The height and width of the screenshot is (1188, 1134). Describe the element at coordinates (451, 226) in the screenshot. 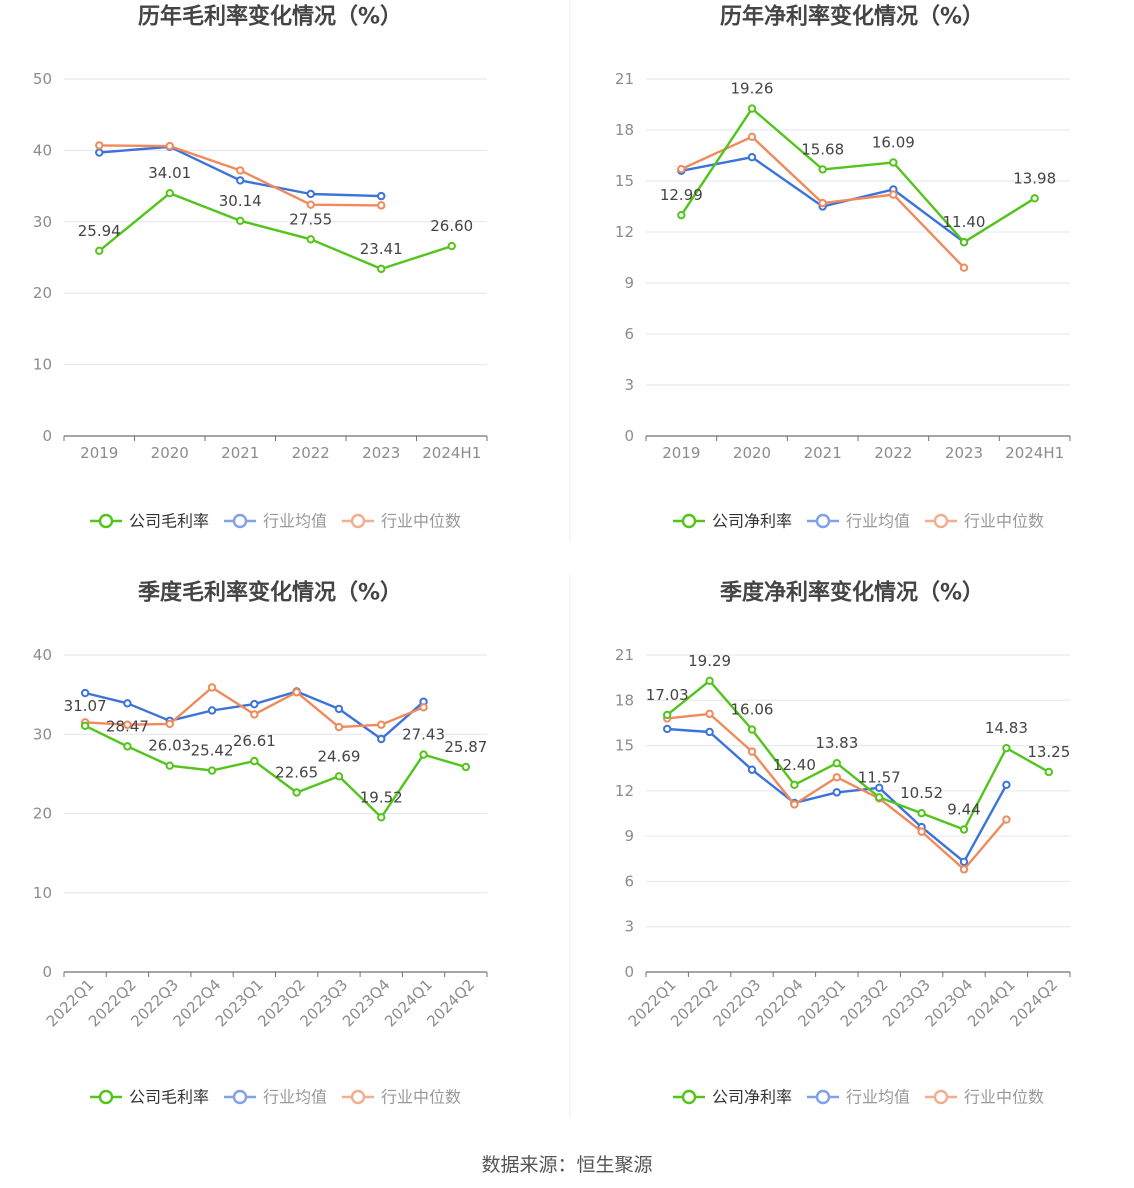

I see `data-label: 26.60` at that location.